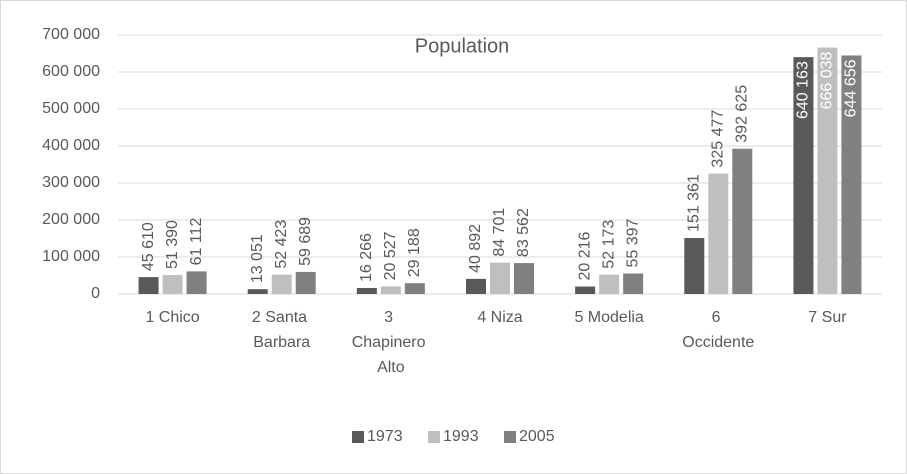  Describe the element at coordinates (414, 252) in the screenshot. I see `value-label: 29 188` at that location.